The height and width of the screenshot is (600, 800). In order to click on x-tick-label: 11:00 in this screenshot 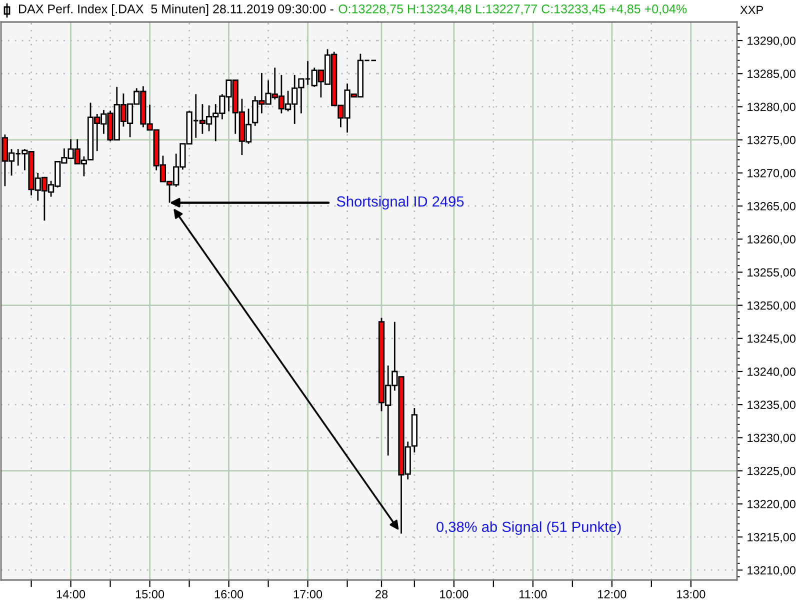, I will do `click(533, 594)`.